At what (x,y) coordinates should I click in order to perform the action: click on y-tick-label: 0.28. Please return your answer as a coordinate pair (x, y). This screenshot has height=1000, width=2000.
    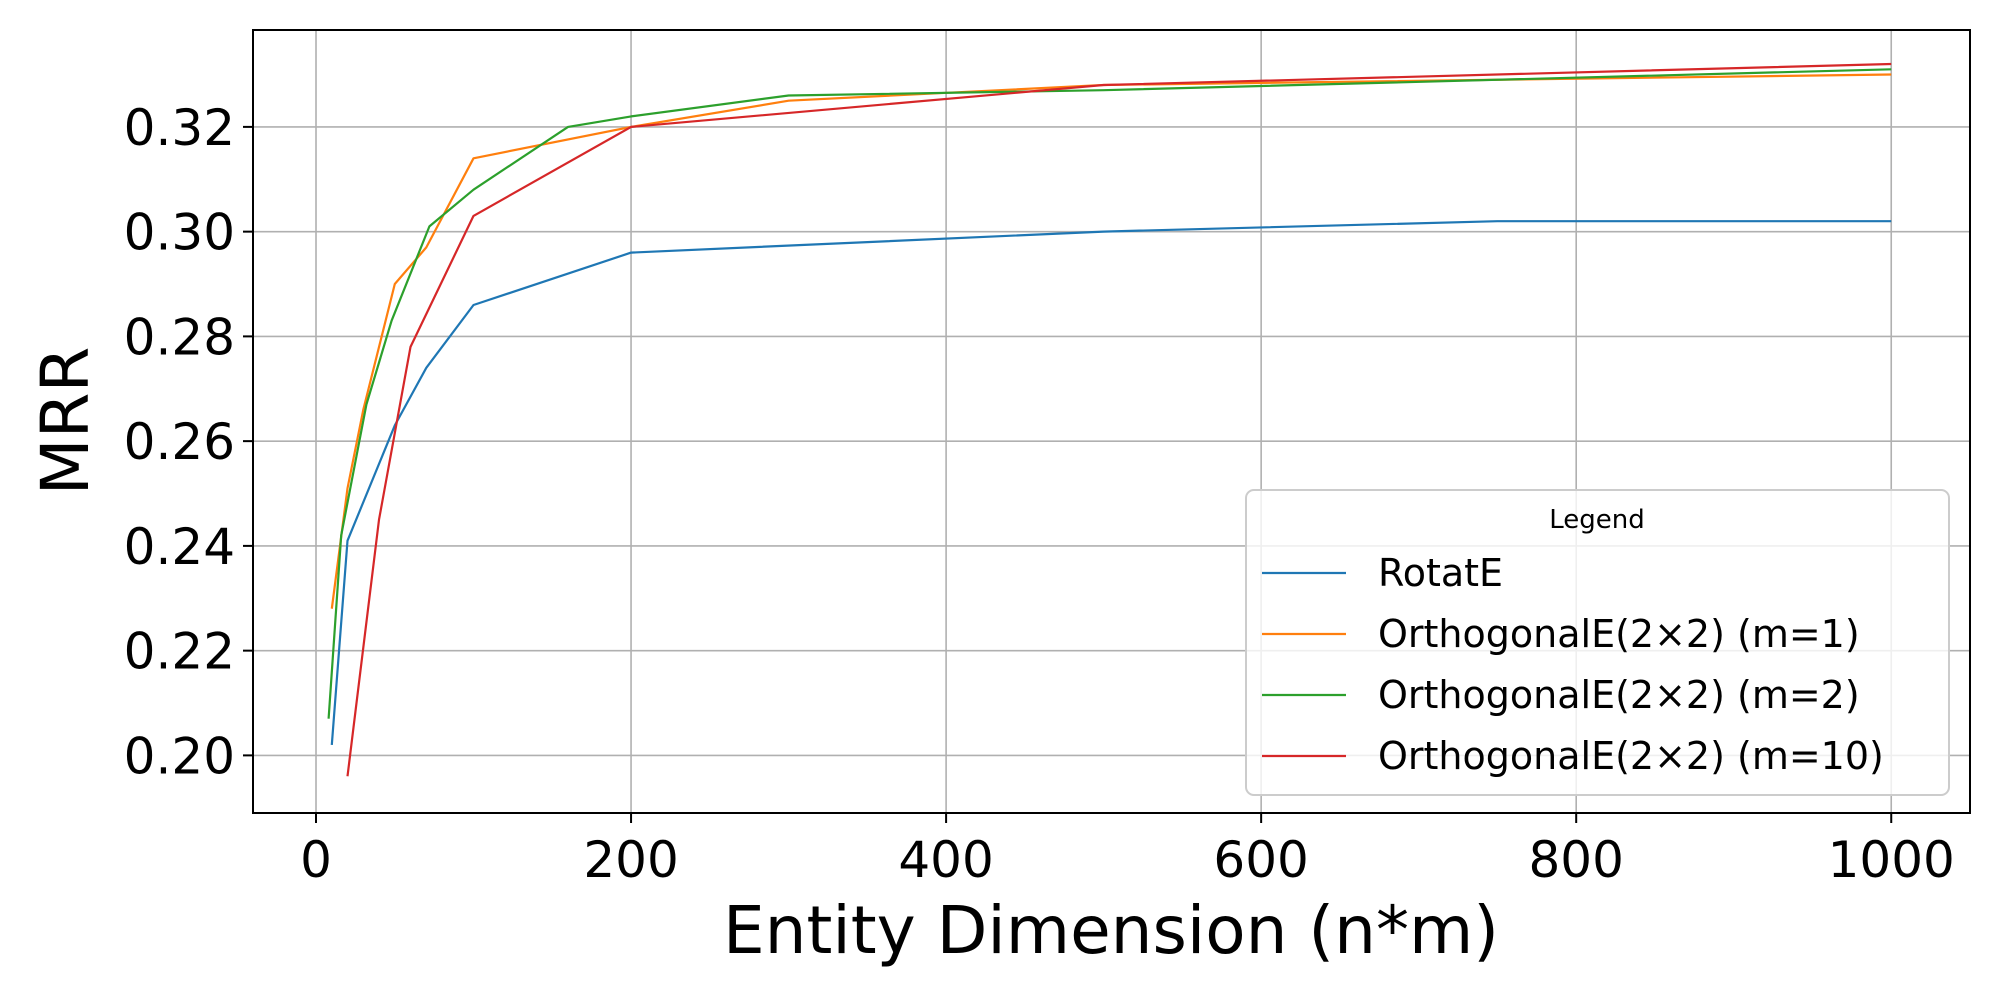
    Looking at the image, I should click on (179, 337).